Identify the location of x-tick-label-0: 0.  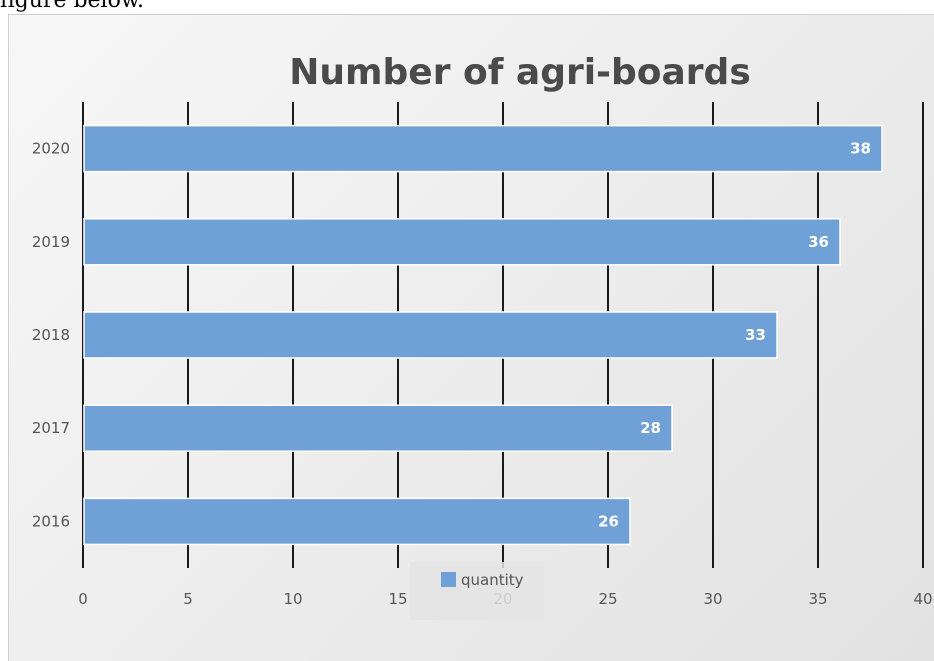
(83, 599).